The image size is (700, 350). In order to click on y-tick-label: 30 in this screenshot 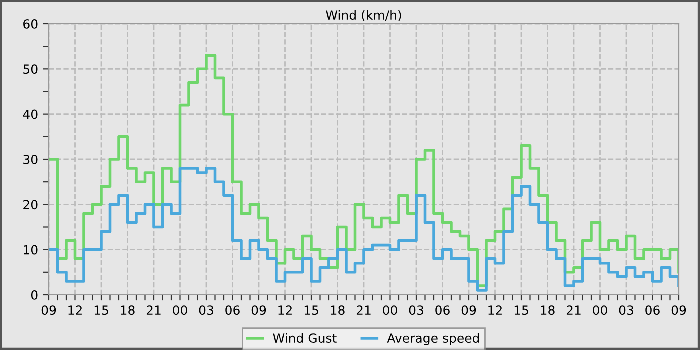, I will do `click(31, 159)`.